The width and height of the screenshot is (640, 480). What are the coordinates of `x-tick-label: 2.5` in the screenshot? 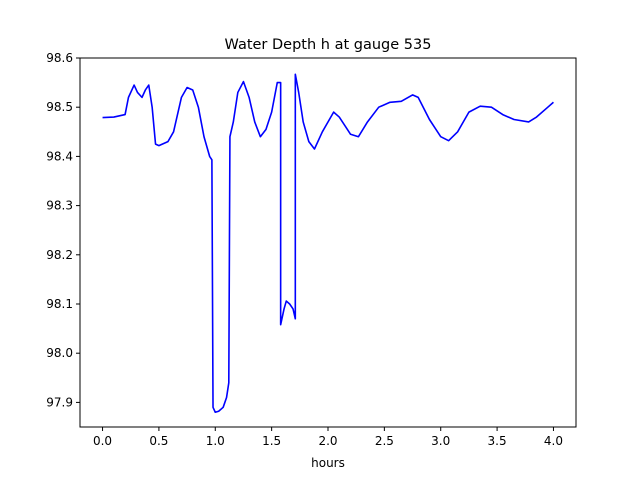 It's located at (384, 441).